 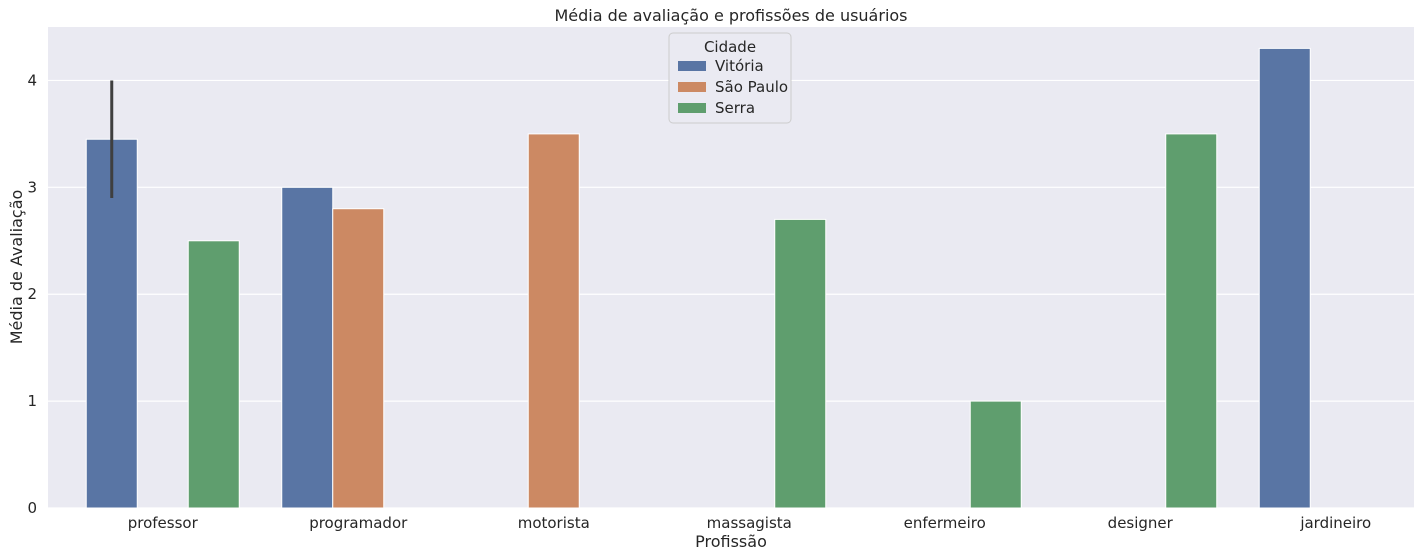 I want to click on x-tick-label: motorista, so click(x=554, y=523).